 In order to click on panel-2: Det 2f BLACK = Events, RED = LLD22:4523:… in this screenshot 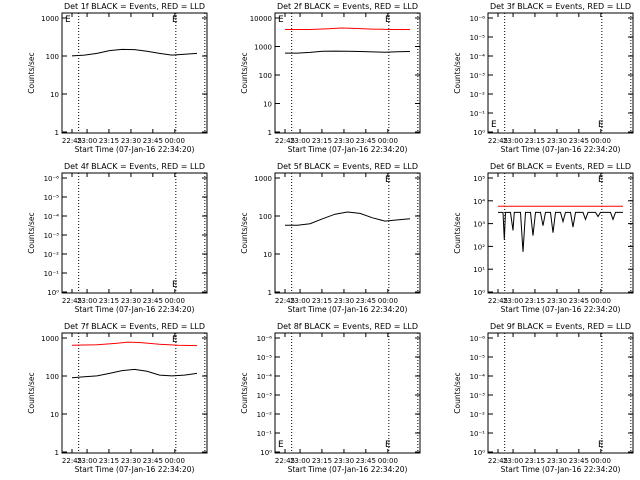, I will do `click(330, 78)`.